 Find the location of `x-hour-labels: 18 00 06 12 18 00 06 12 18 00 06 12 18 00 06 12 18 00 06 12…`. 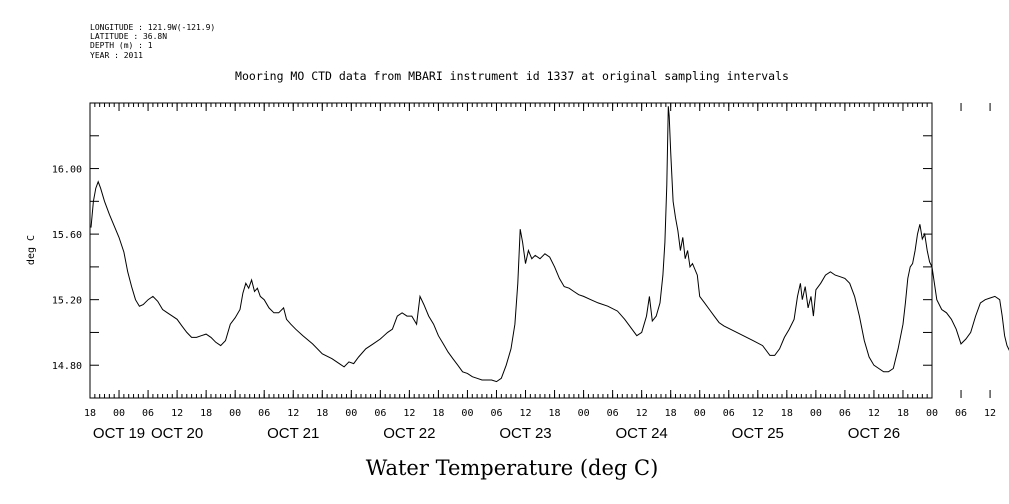

x-hour-labels: 18 00 06 12 18 00 06 12 18 00 06 12 18 00 06 12 18 00 06 12… is located at coordinates (540, 413).